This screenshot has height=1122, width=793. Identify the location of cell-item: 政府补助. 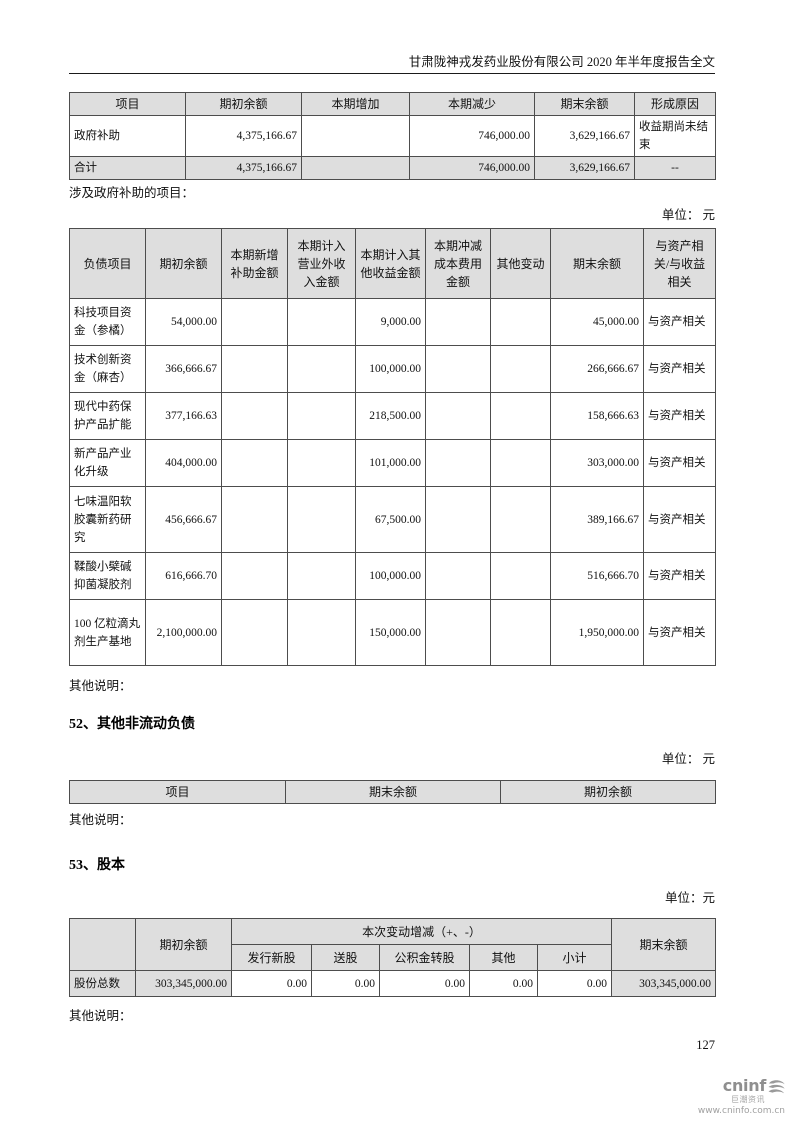
(127, 136).